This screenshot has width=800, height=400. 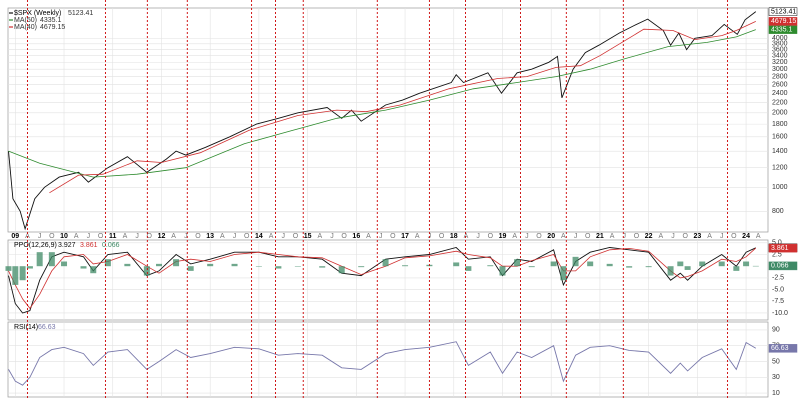 What do you see at coordinates (777, 243) in the screenshot?
I see `y-tick-label: 5.0` at bounding box center [777, 243].